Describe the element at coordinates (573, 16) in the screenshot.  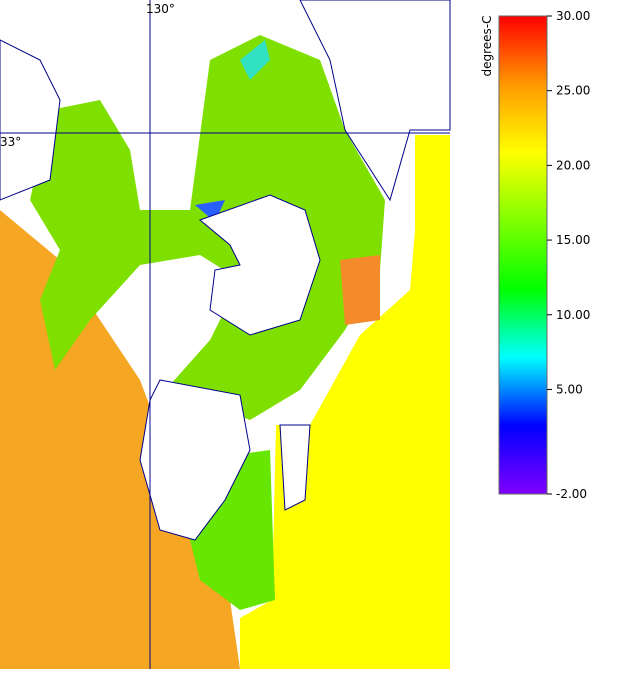
I see `colorbar-tick-label: 30.00` at that location.